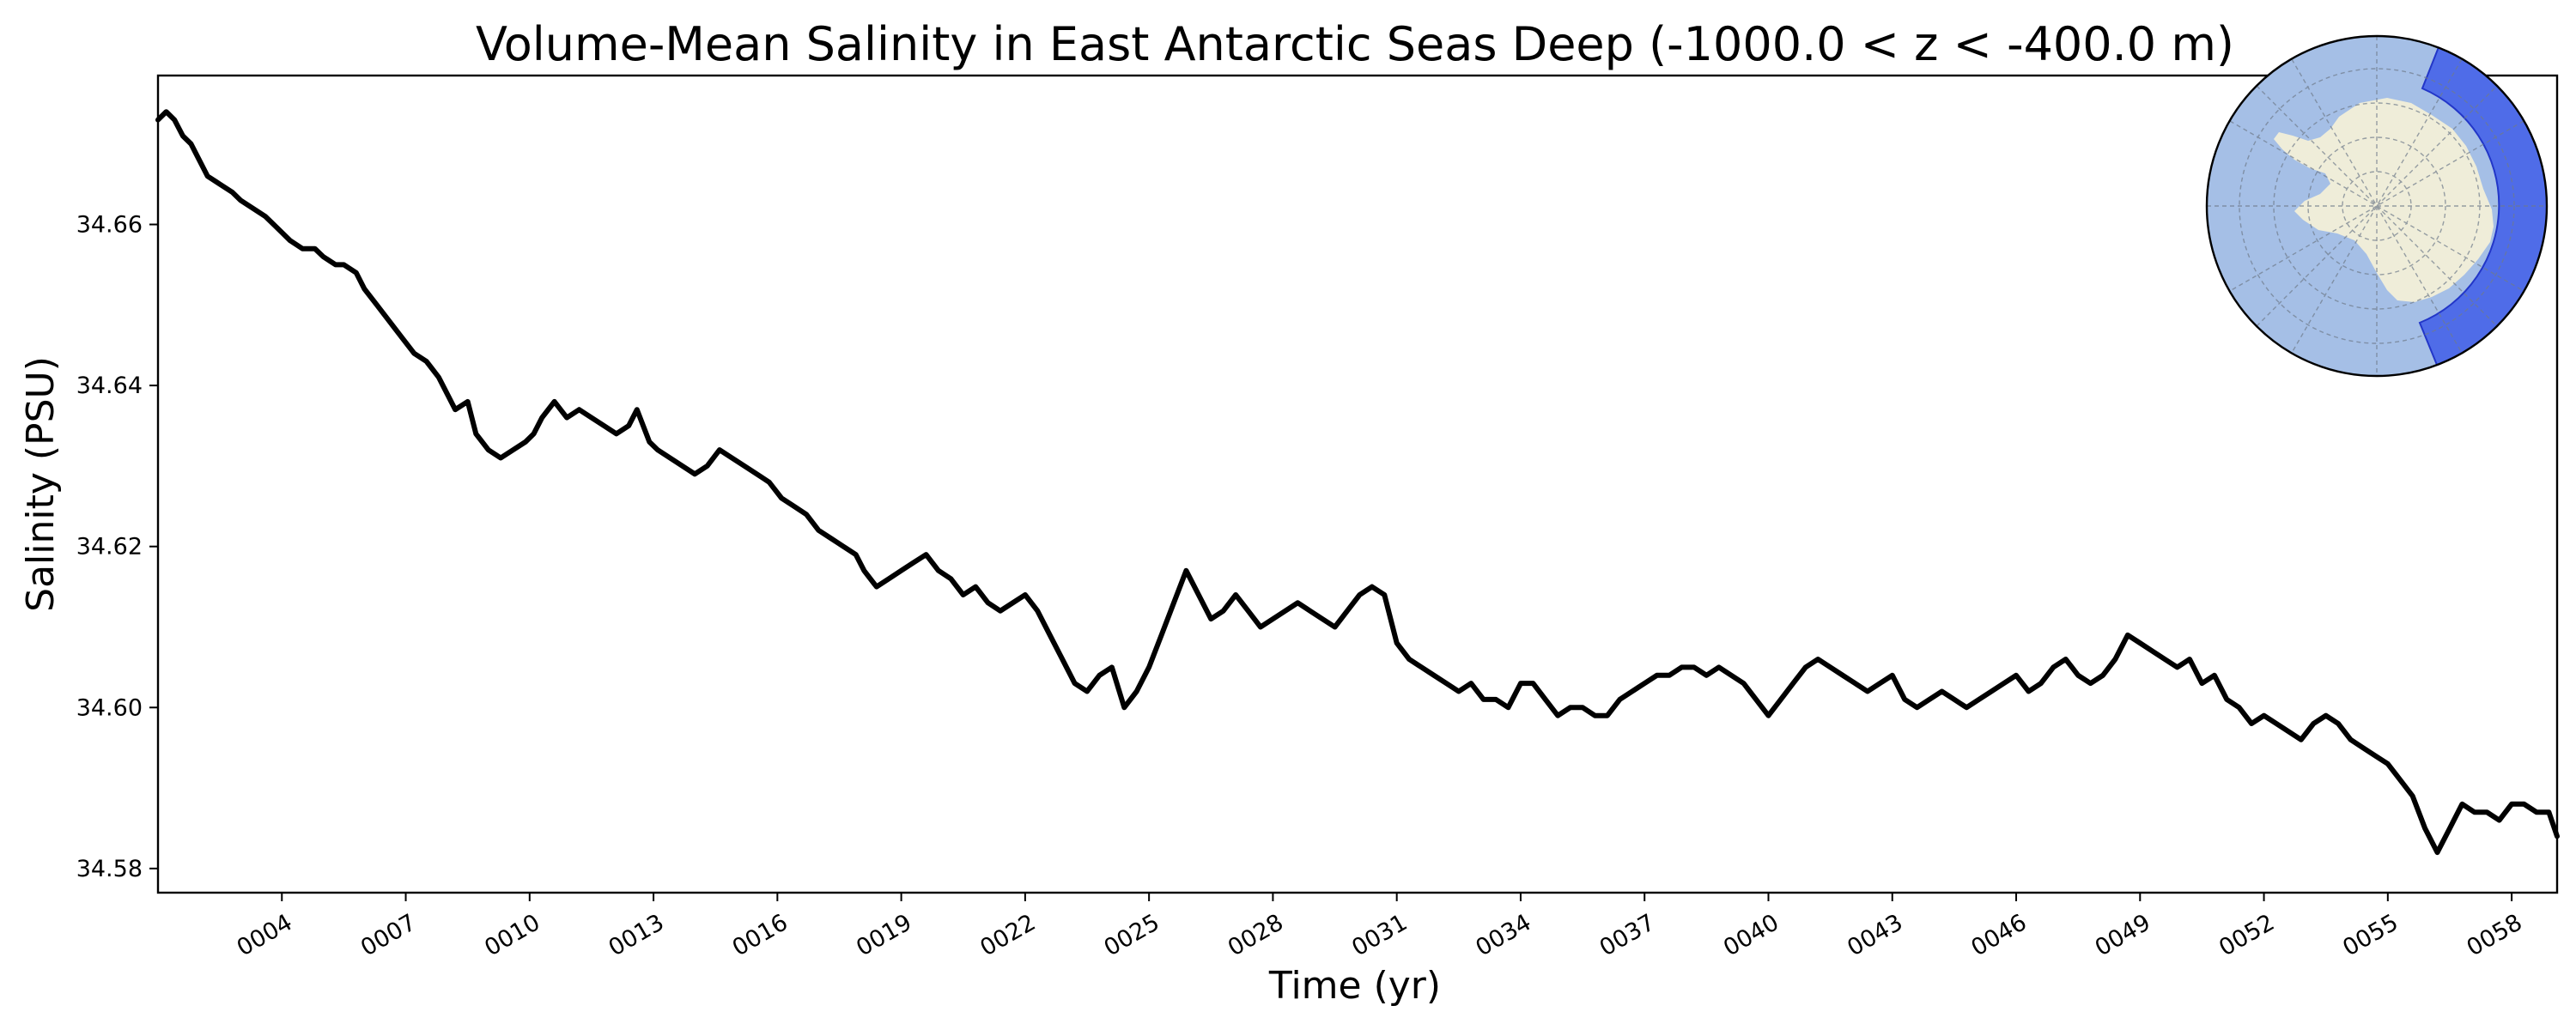  I want to click on y-axis: 34.58 34.60 34.62 34.64 34.66, so click(117, 547).